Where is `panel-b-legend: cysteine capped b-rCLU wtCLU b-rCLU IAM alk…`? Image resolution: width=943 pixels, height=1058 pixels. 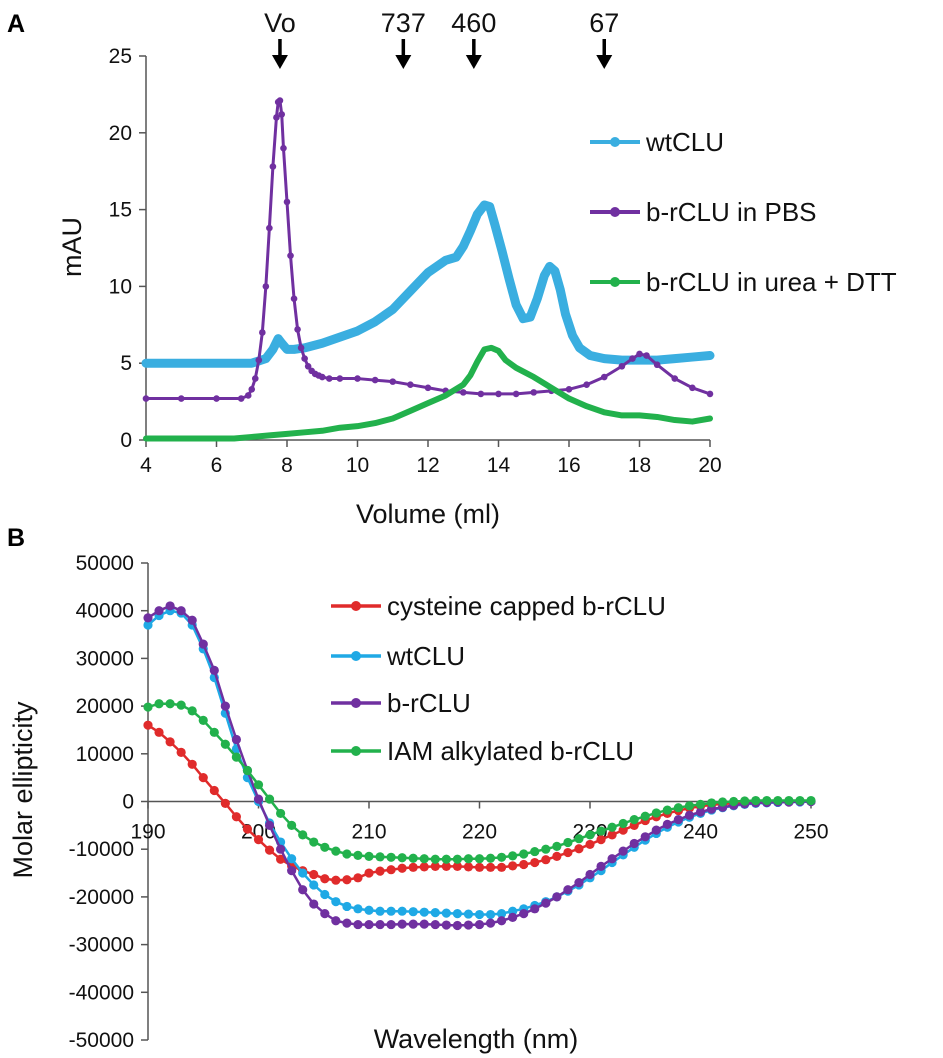 panel-b-legend: cysteine capped b-rCLU wtCLU b-rCLU IAM alk… is located at coordinates (498, 678).